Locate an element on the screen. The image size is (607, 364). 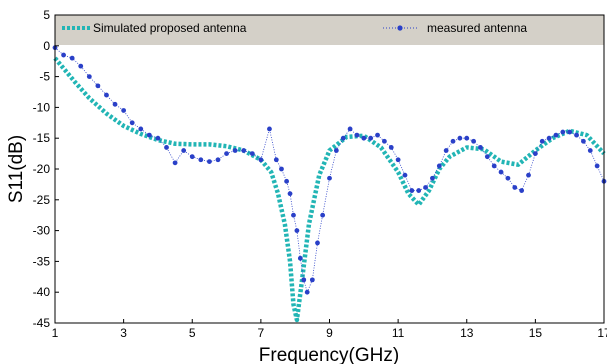
y-tick-label: -5 is located at coordinates (44, 77).